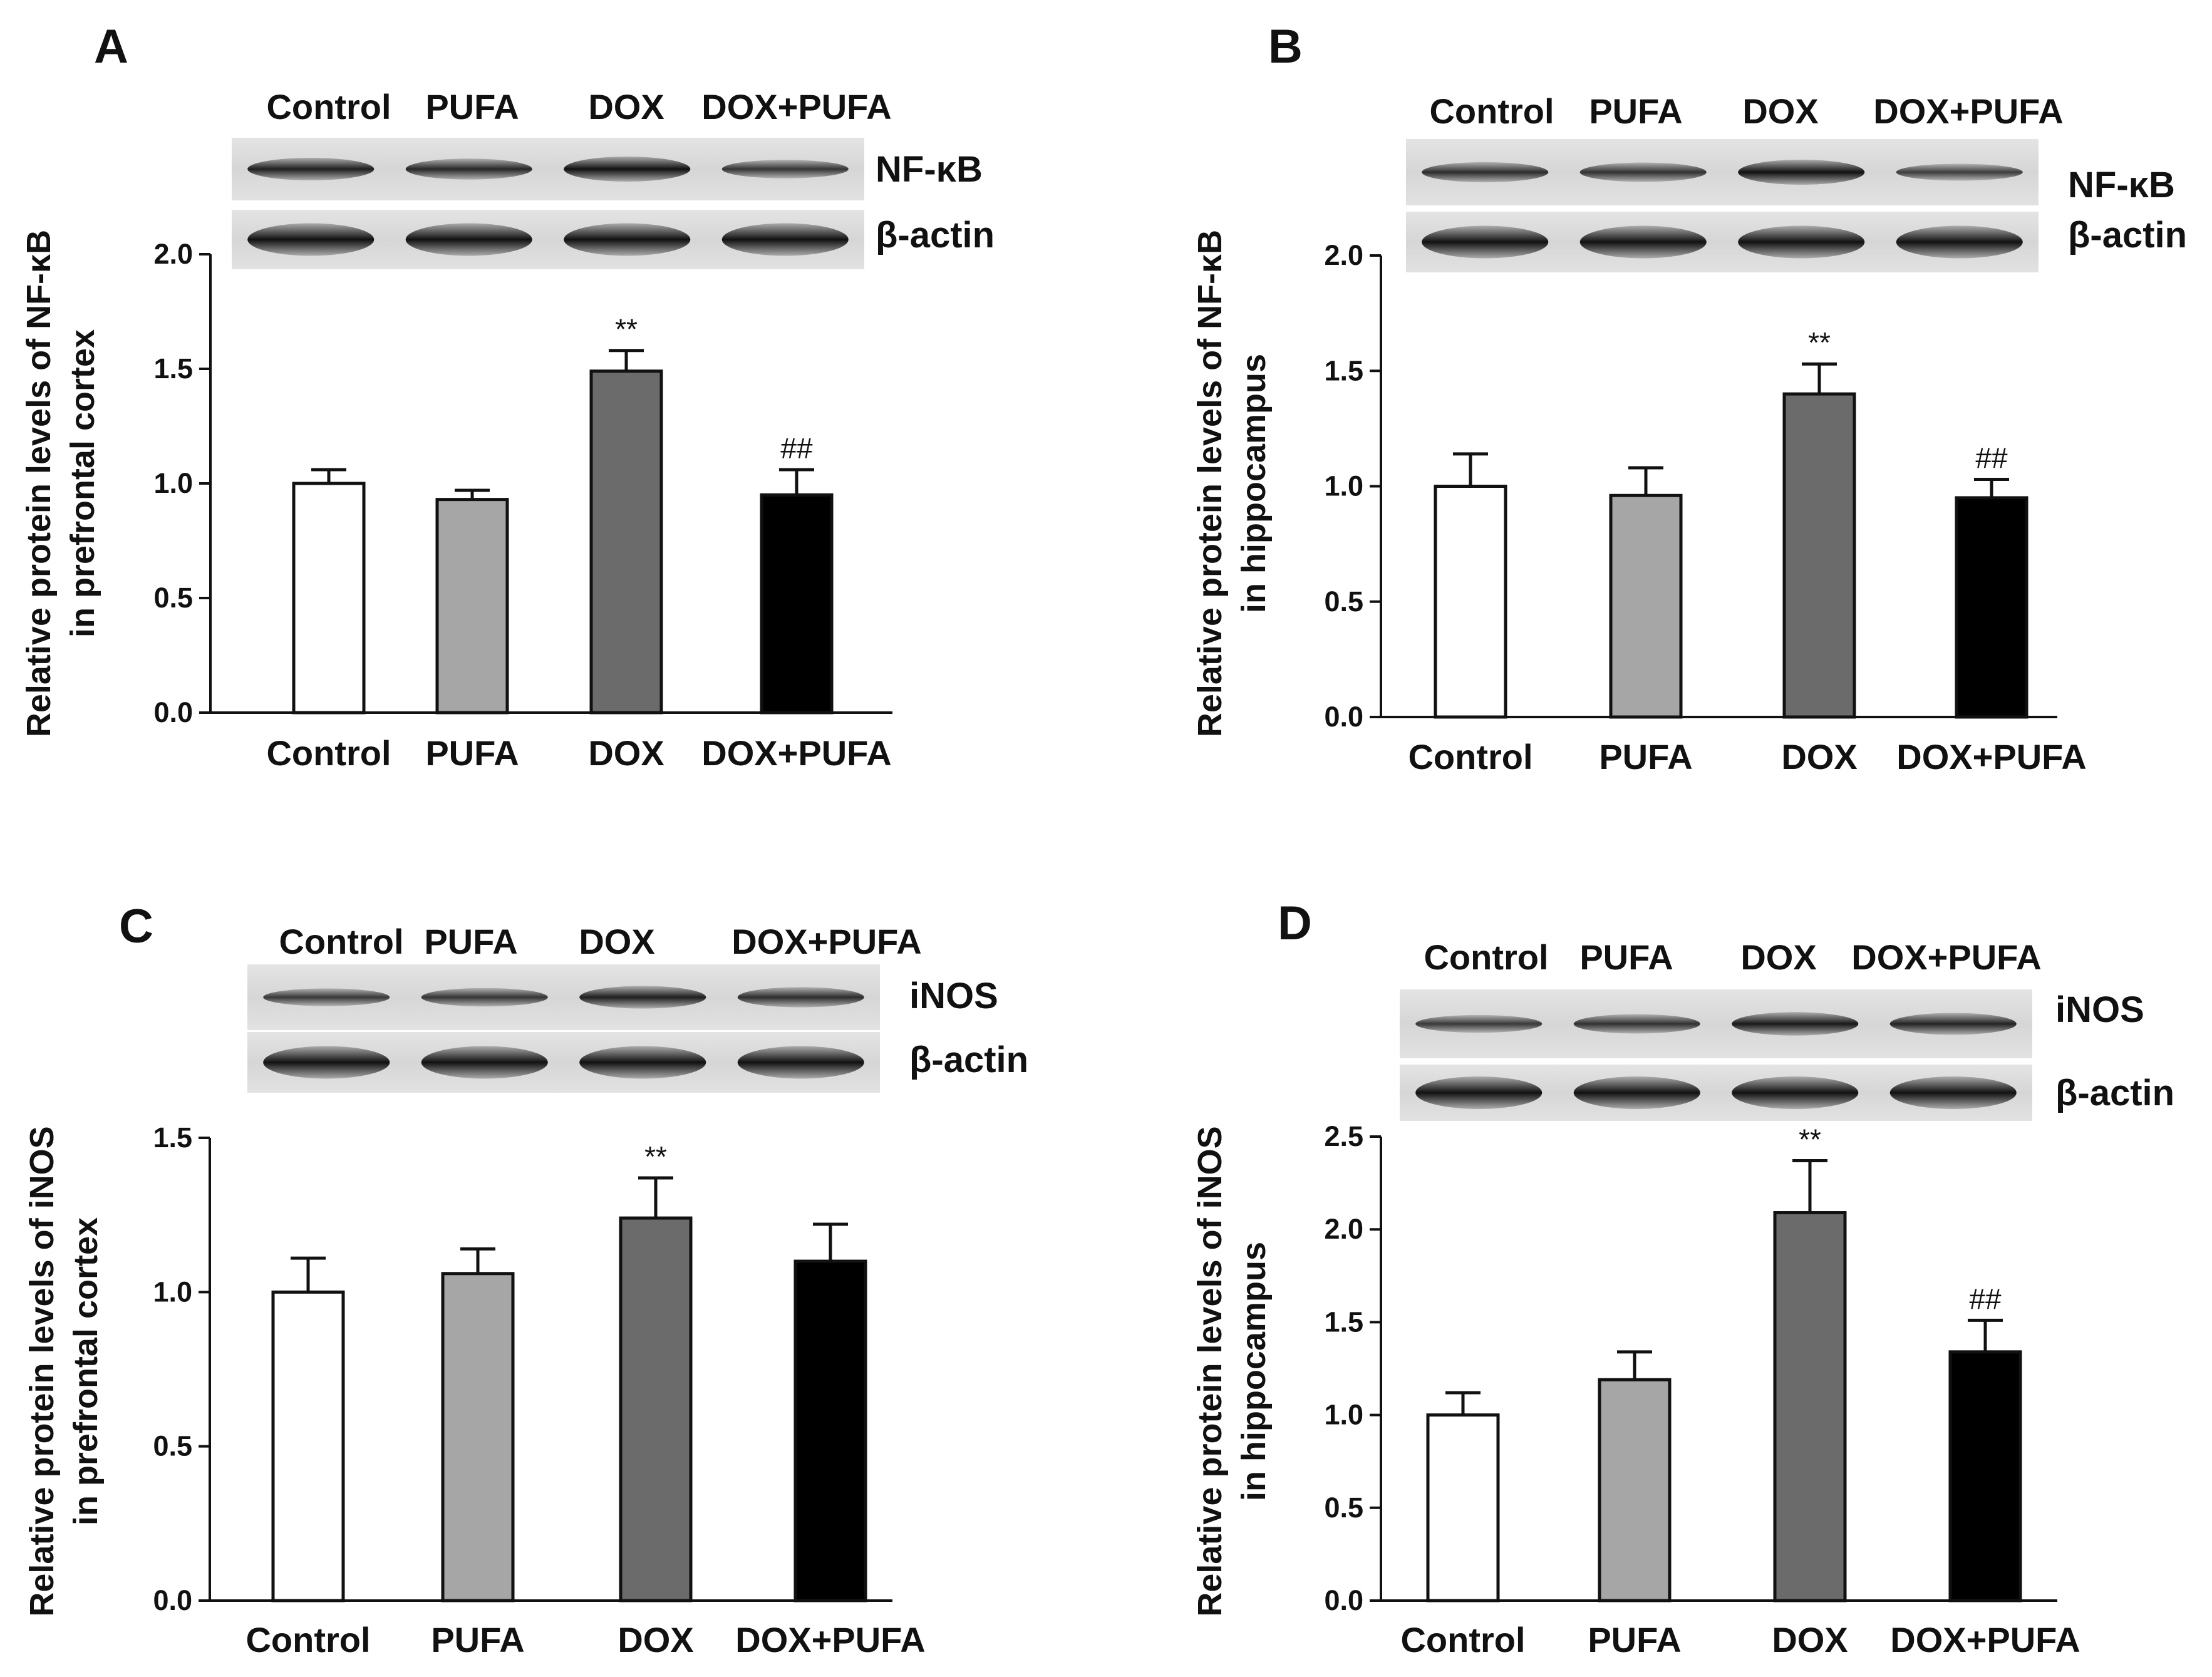 This screenshot has height=1677, width=2212. What do you see at coordinates (111, 46) in the screenshot?
I see `panel-letter: A` at bounding box center [111, 46].